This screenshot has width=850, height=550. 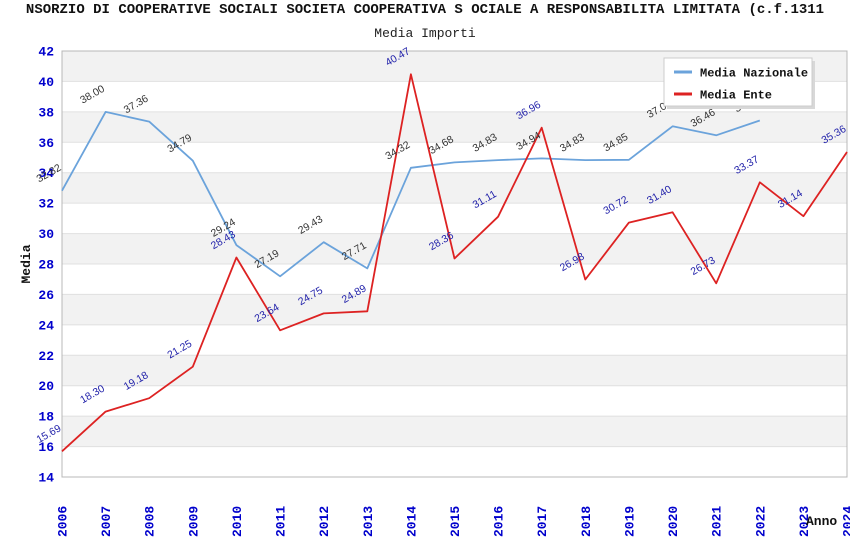 What do you see at coordinates (542, 521) in the screenshot?
I see `x-tick-label: 2017` at bounding box center [542, 521].